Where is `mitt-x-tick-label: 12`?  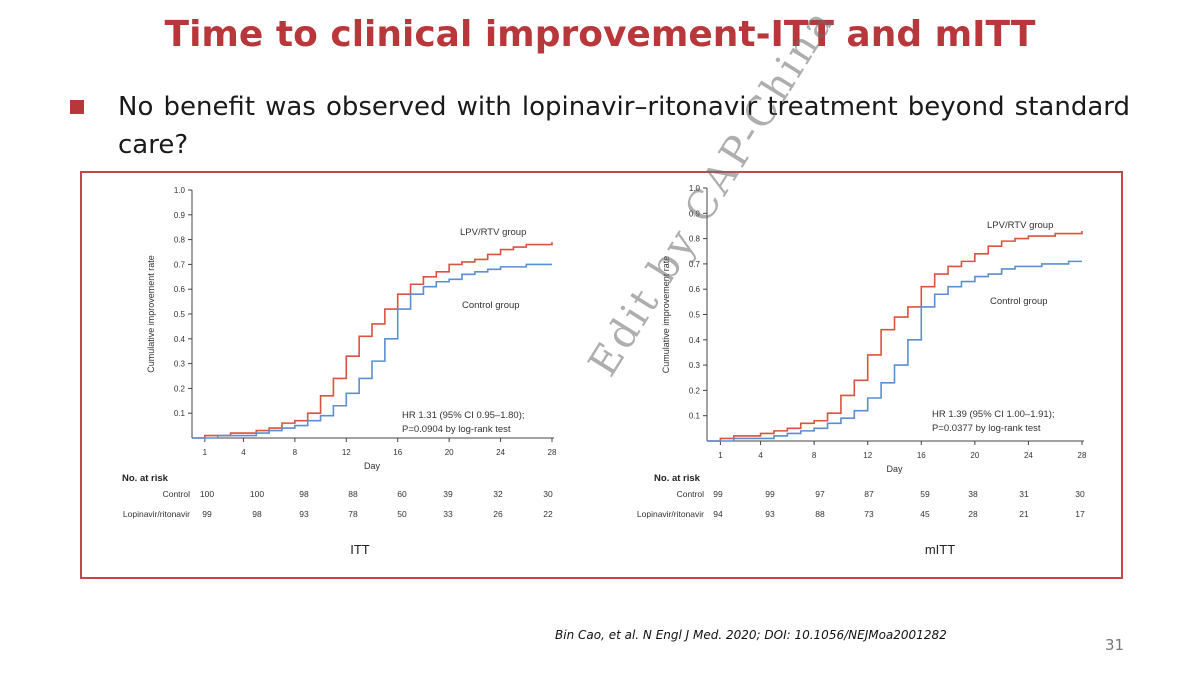
mitt-x-tick-label: 12 is located at coordinates (867, 455).